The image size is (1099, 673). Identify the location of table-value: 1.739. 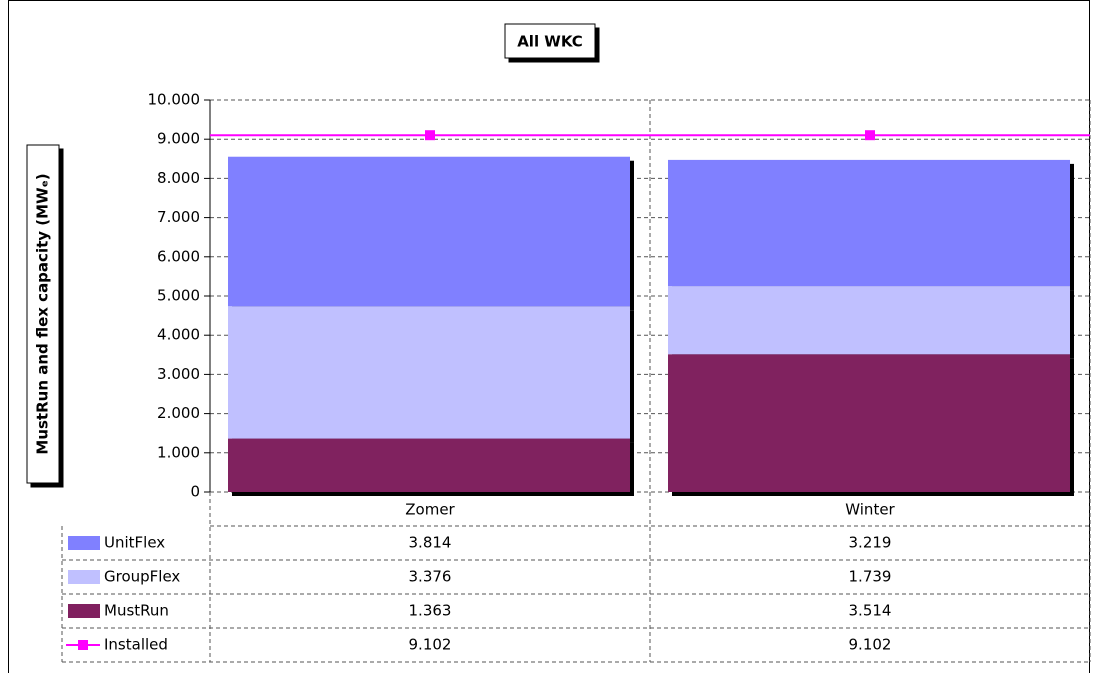
(870, 577).